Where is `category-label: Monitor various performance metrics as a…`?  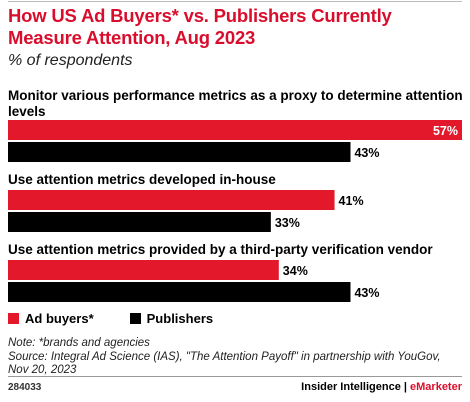
category-label: Monitor various performance metrics as a… is located at coordinates (235, 95).